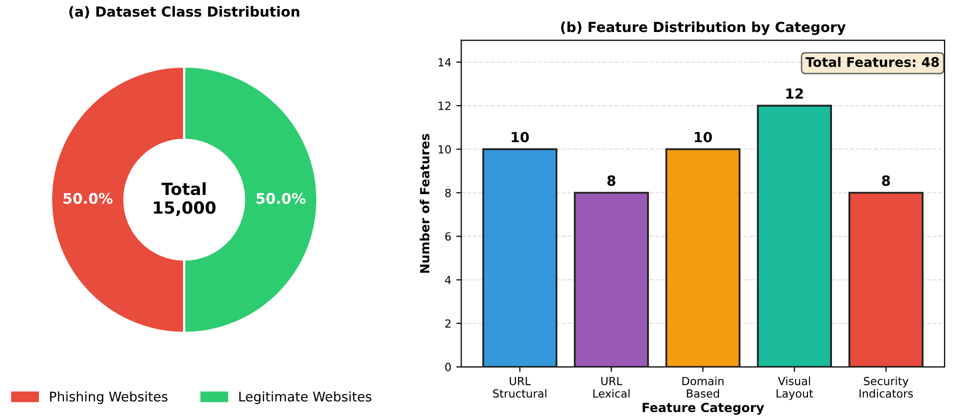 This screenshot has height=416, width=957. Describe the element at coordinates (184, 12) in the screenshot. I see `chart-title: (a) Dataset Class Distribution` at that location.